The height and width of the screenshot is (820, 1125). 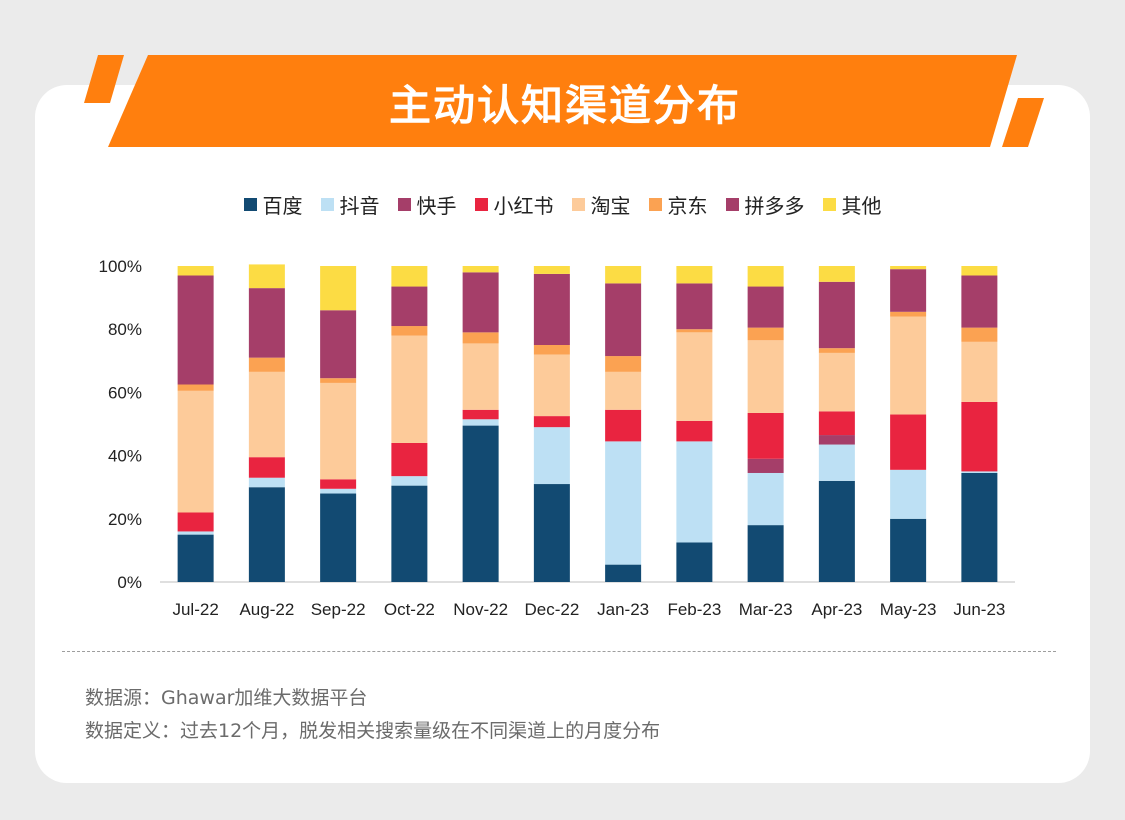 I want to click on legend-label: 淘宝, so click(x=610, y=206).